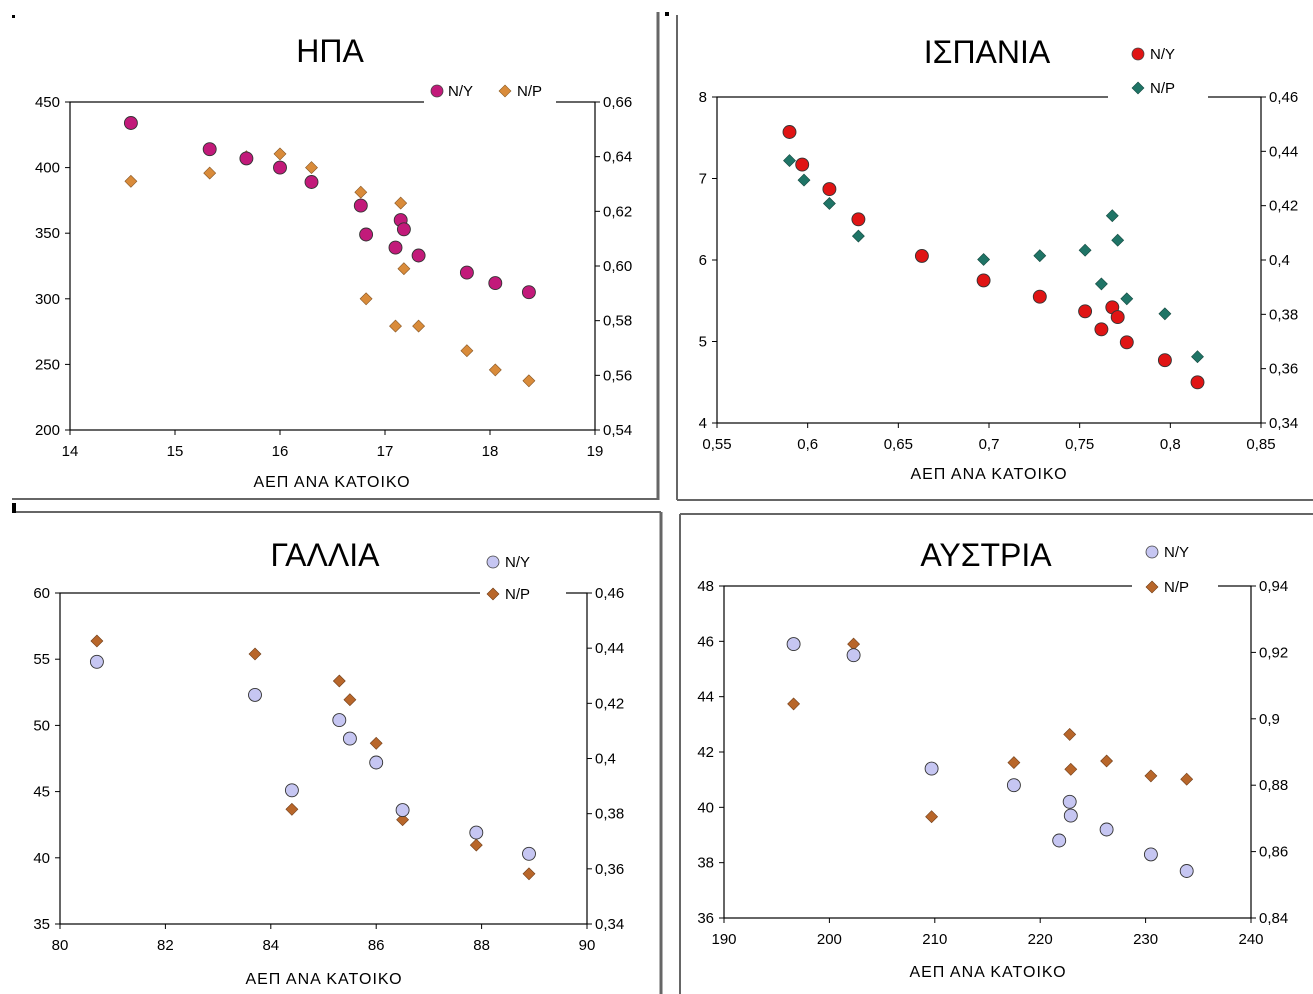 This screenshot has width=1313, height=994. What do you see at coordinates (41, 659) in the screenshot?
I see `y-tick-label: 55` at bounding box center [41, 659].